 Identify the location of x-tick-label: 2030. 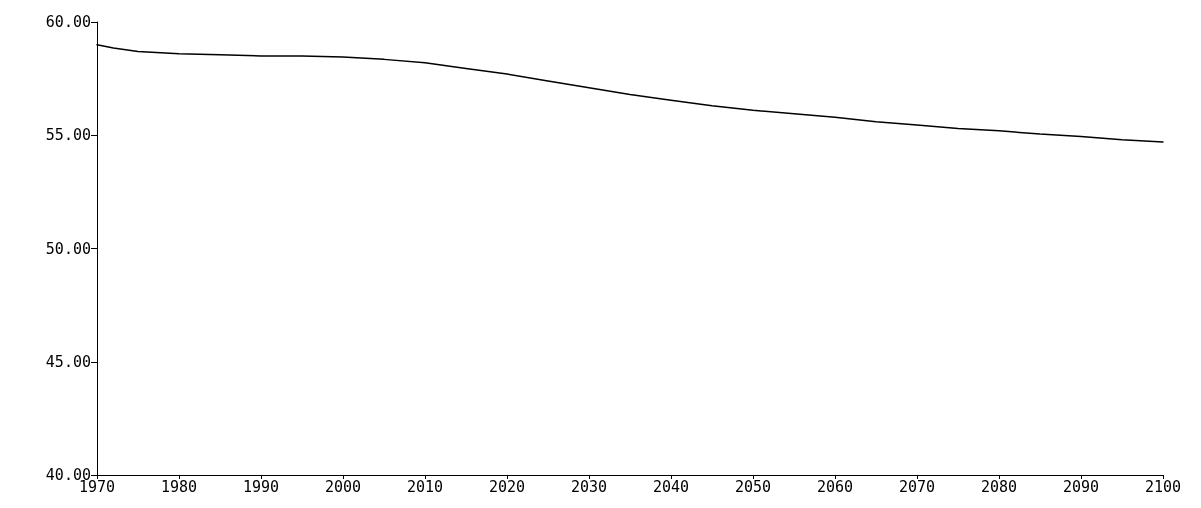
(589, 486).